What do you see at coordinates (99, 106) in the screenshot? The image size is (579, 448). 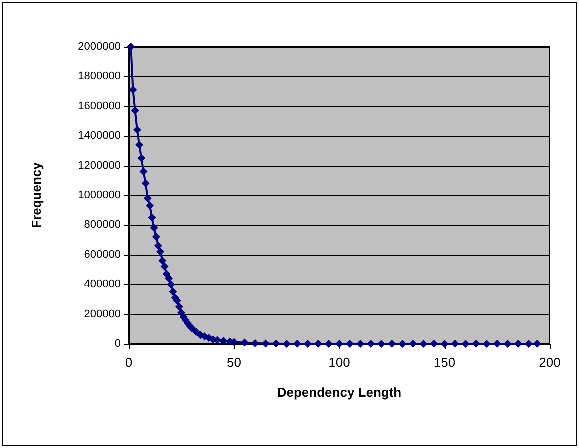 I see `y-tick-label: 1600000` at bounding box center [99, 106].